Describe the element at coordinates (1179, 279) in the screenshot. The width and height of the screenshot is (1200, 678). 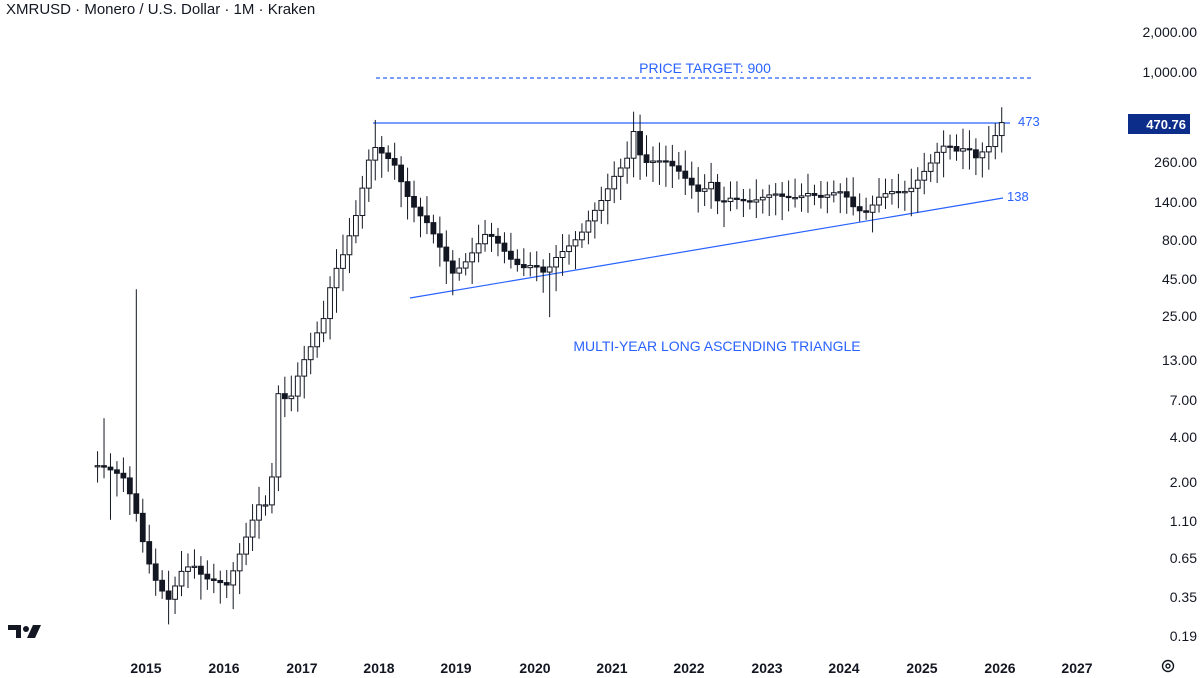
I see `y-tick: 45.00` at that location.